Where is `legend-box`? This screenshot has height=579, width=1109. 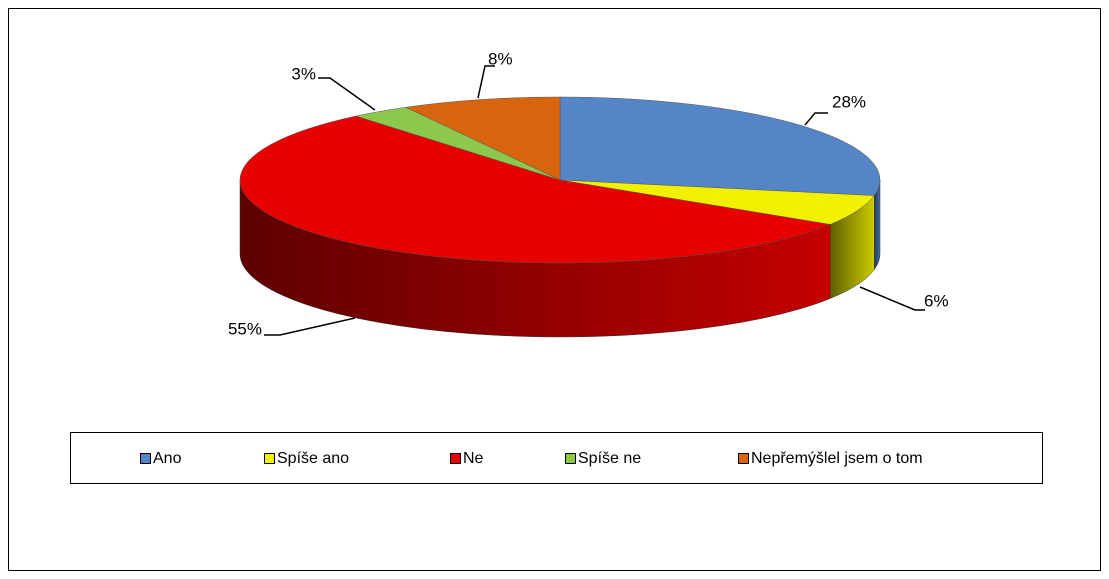 legend-box is located at coordinates (556, 458).